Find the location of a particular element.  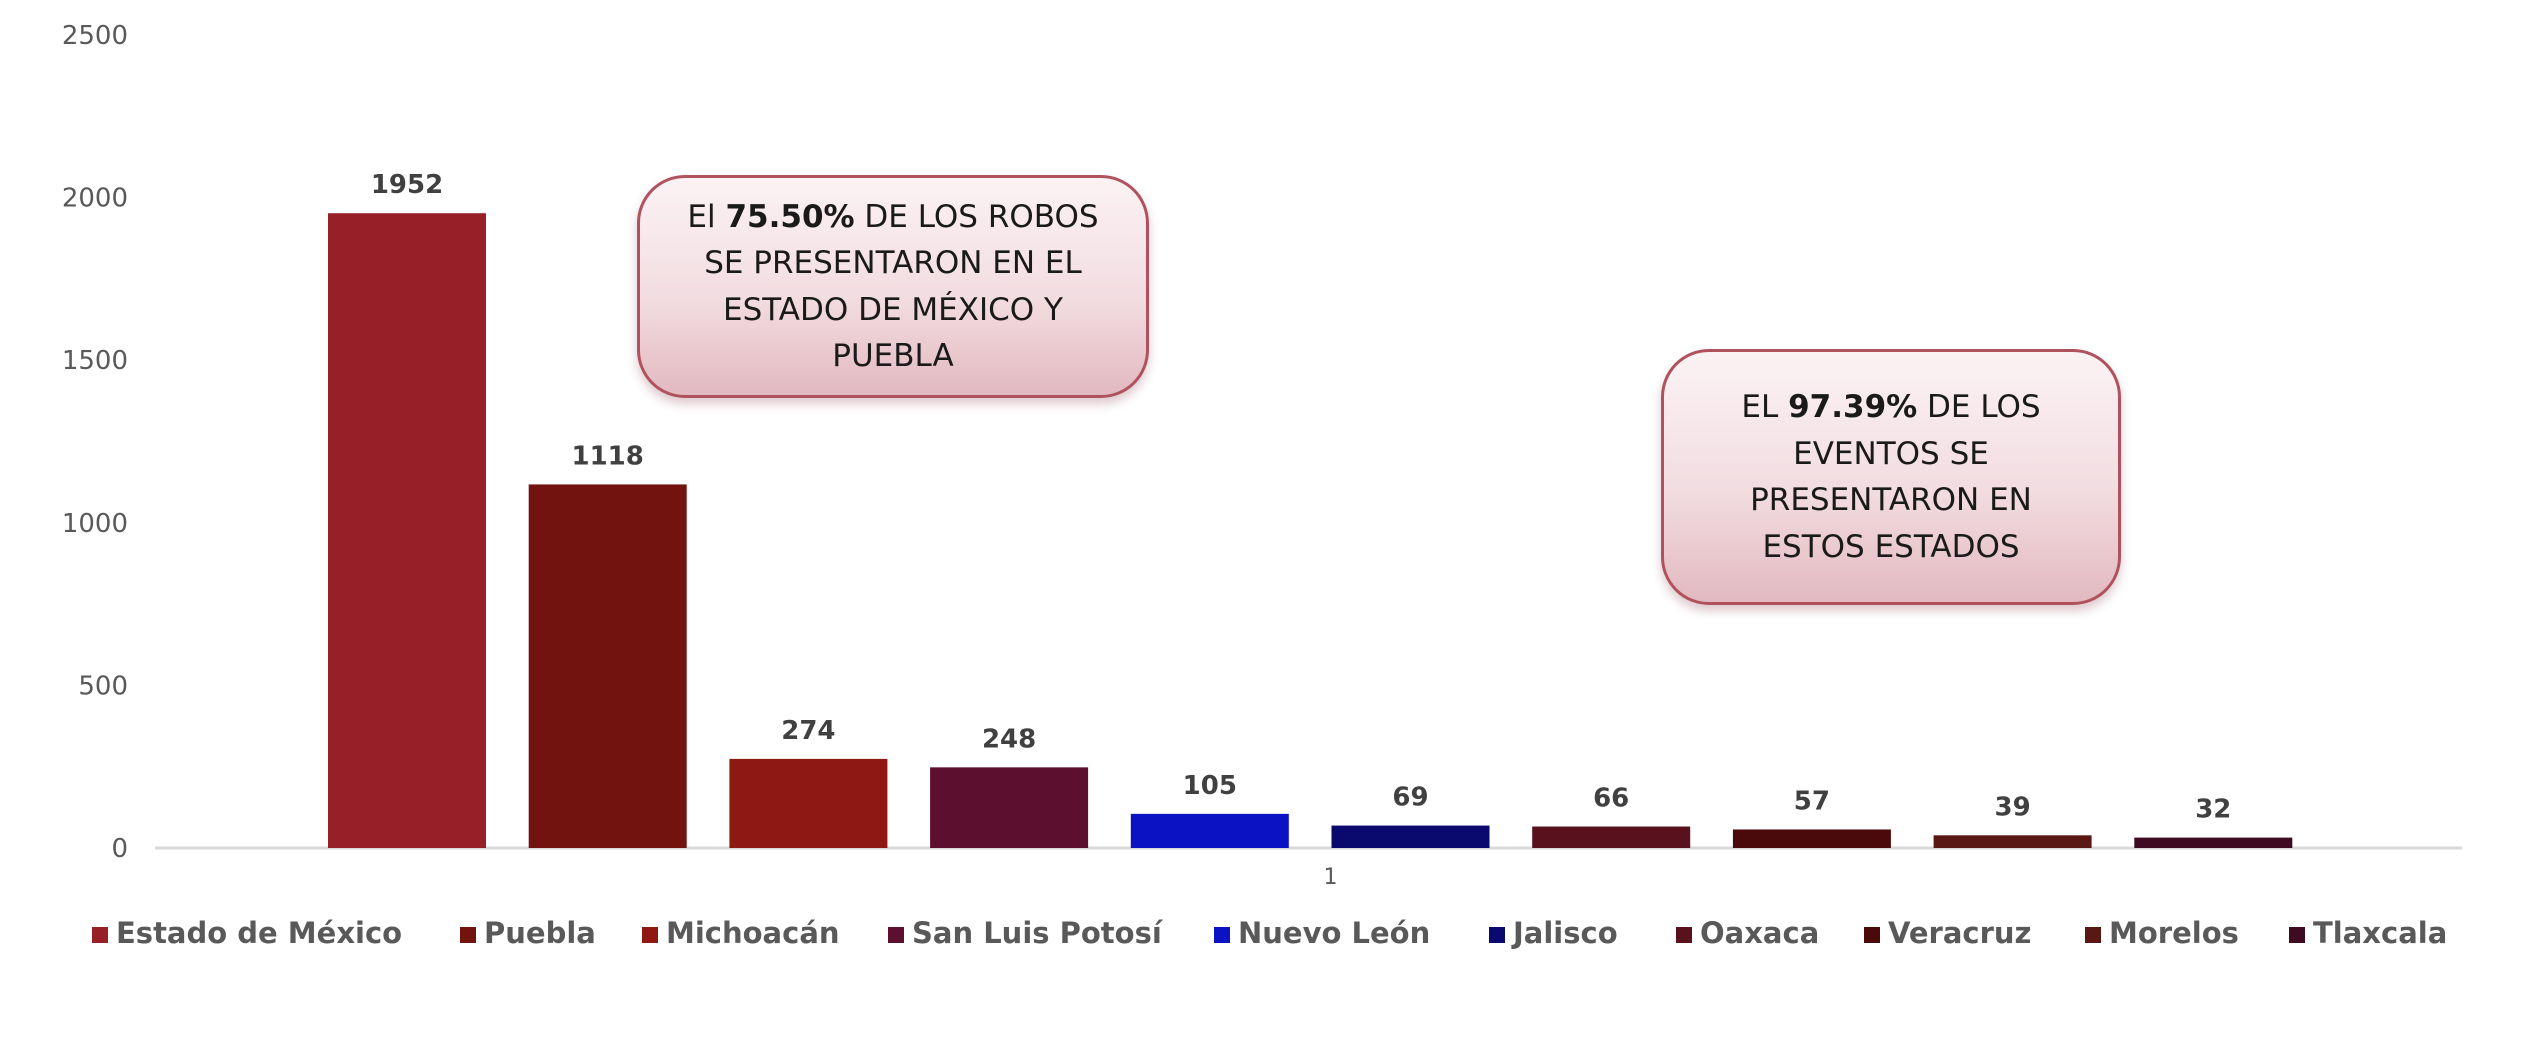

callout-1-line3: ESTADO DE MÉXICO Y is located at coordinates (892, 309).